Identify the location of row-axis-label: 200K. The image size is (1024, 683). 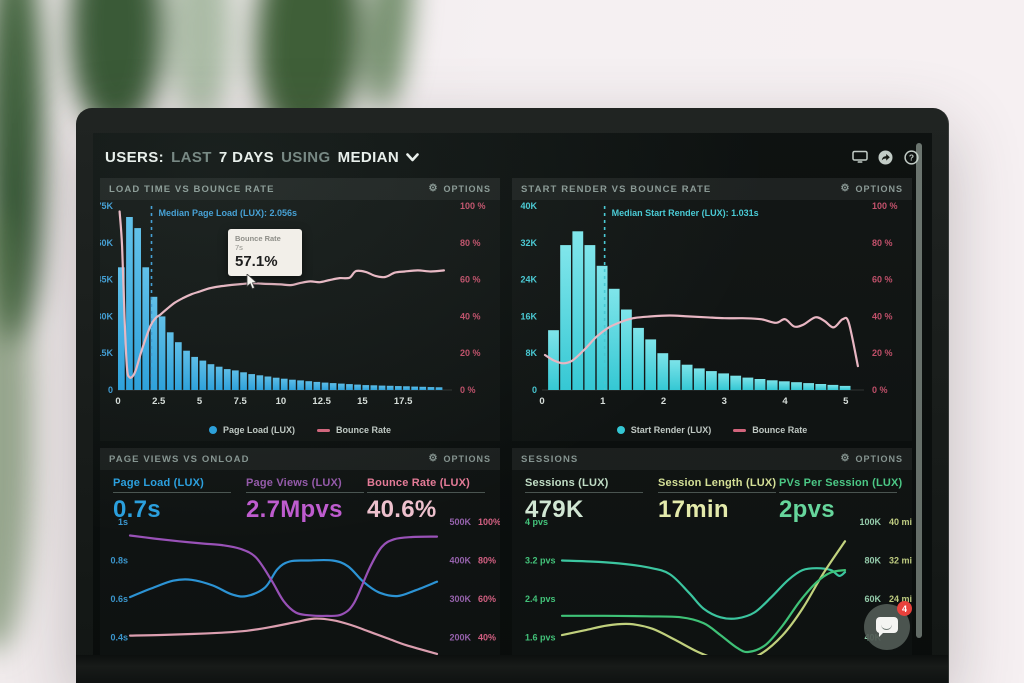
(460, 638).